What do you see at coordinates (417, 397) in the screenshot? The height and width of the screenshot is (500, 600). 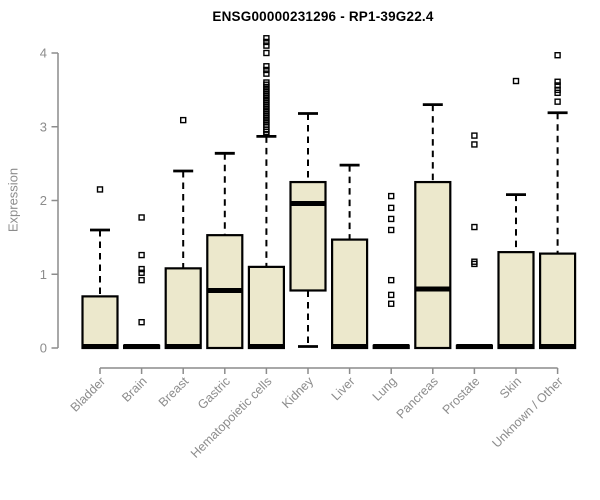 I see `x-category-label: Pancreas` at bounding box center [417, 397].